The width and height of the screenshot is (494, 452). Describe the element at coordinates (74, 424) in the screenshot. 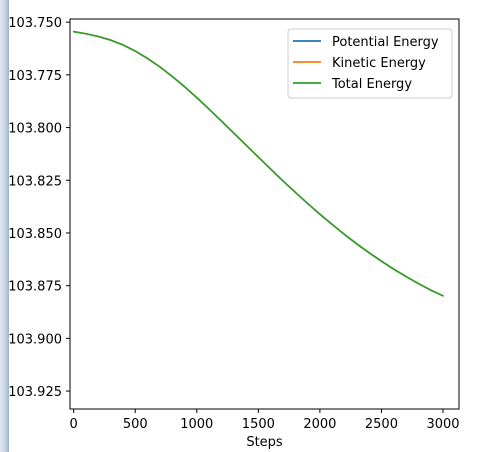

I see `x-tick-label: 0` at that location.